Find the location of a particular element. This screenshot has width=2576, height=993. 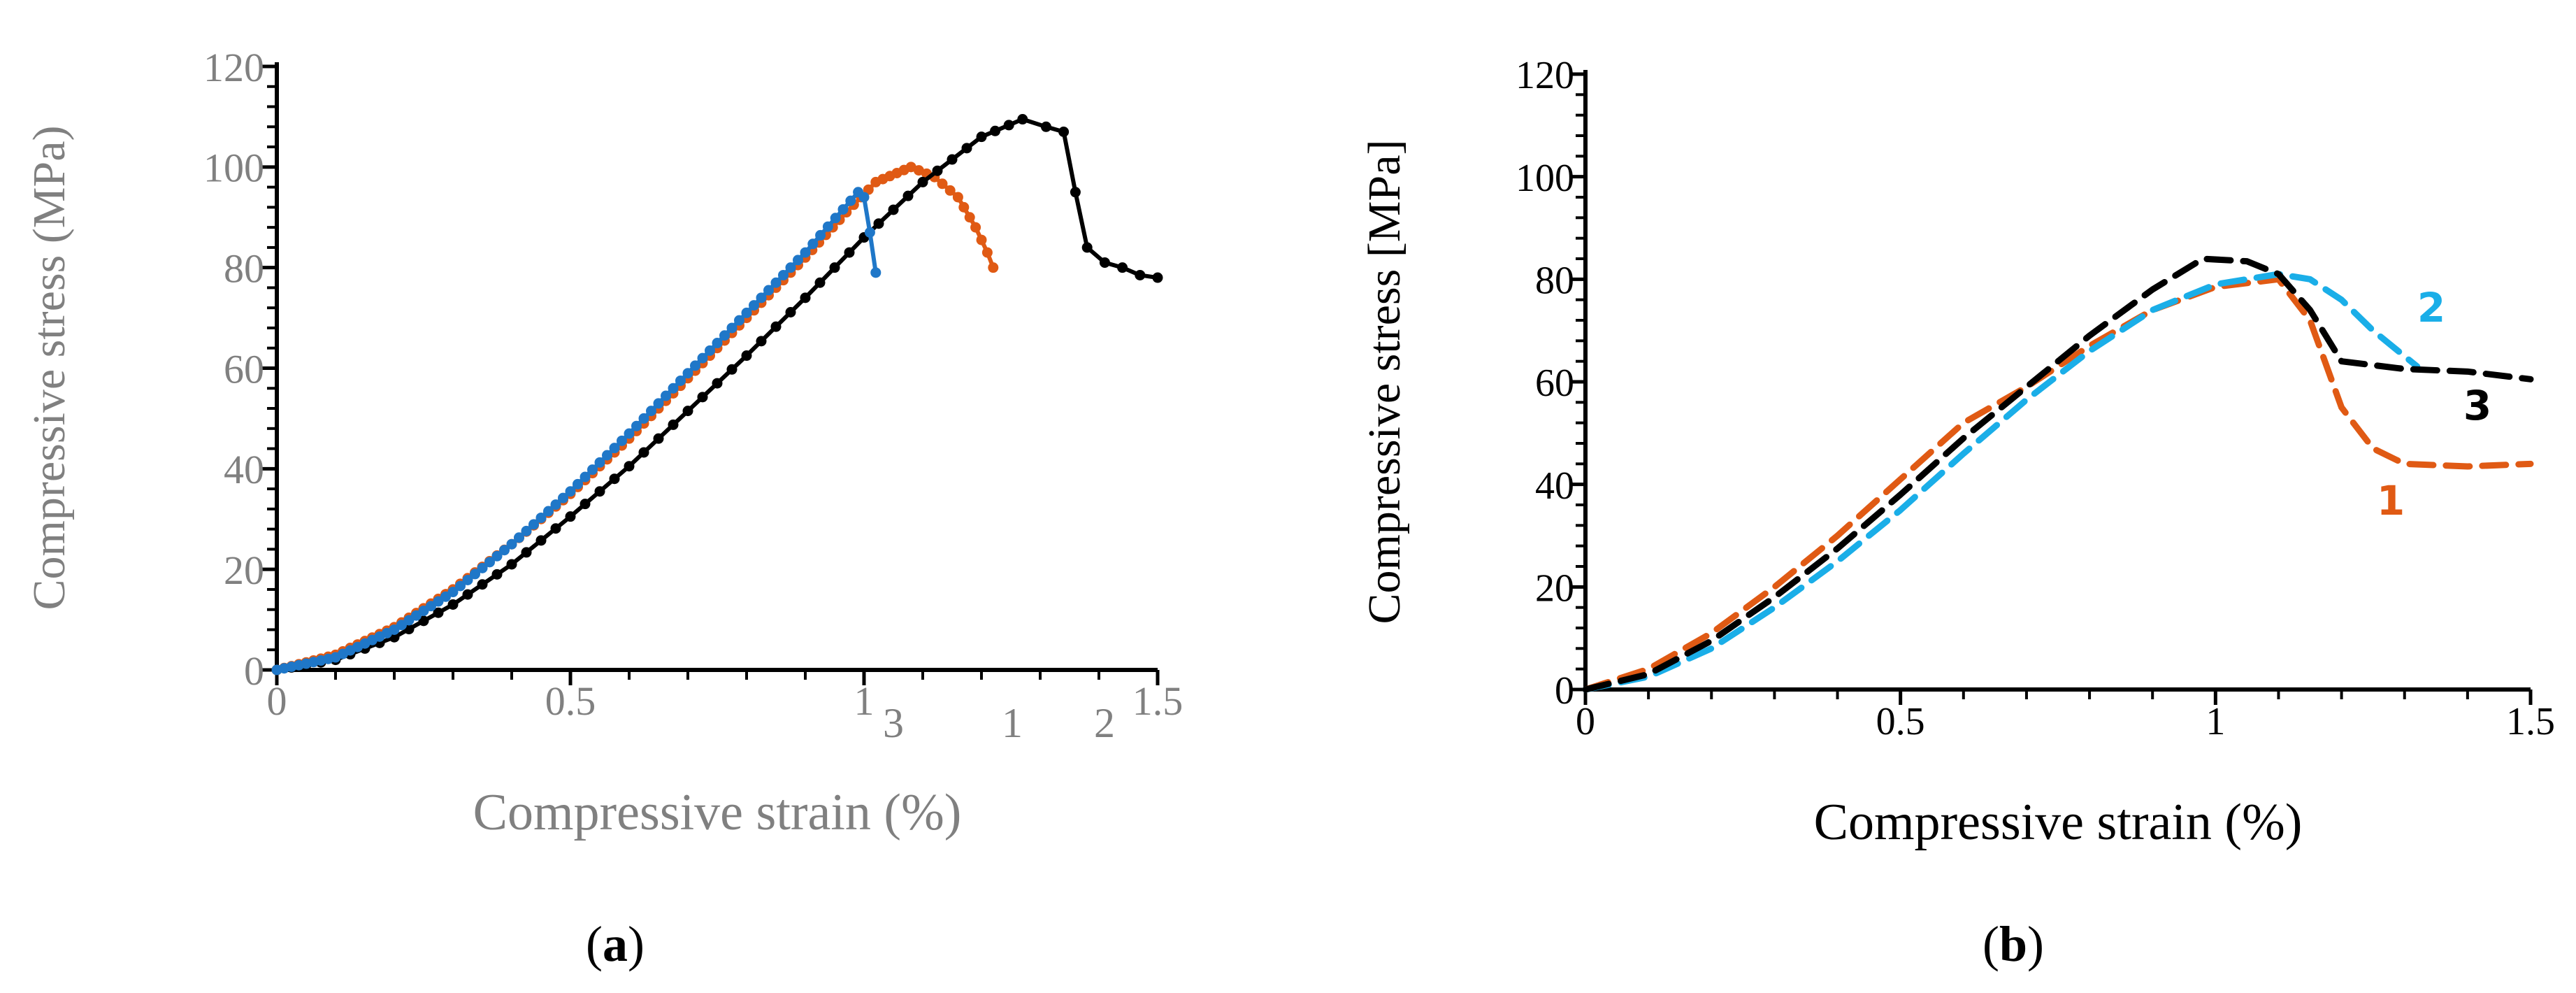

caption-paren-open: ( is located at coordinates (594, 944).